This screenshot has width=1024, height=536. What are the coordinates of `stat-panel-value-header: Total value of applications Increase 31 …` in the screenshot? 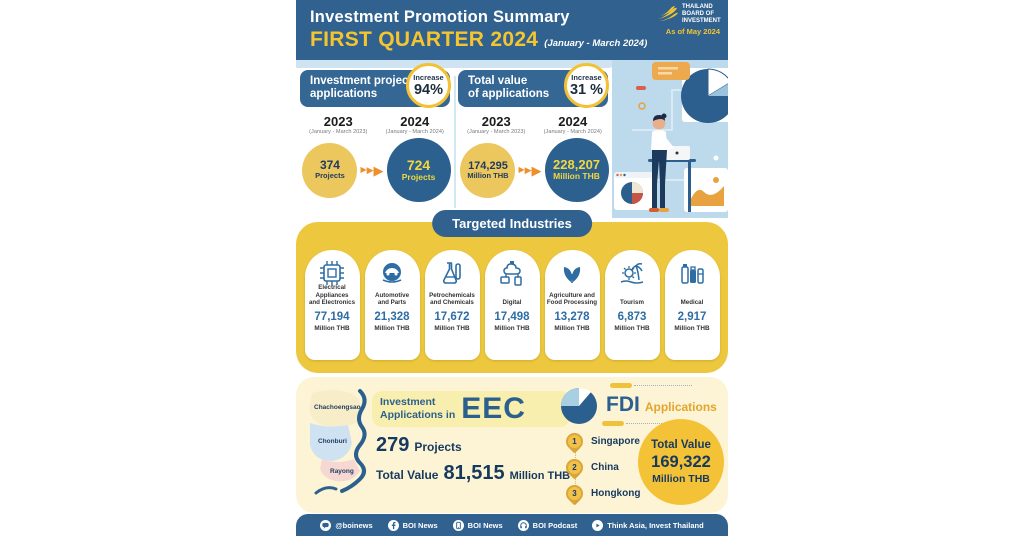 It's located at (533, 85).